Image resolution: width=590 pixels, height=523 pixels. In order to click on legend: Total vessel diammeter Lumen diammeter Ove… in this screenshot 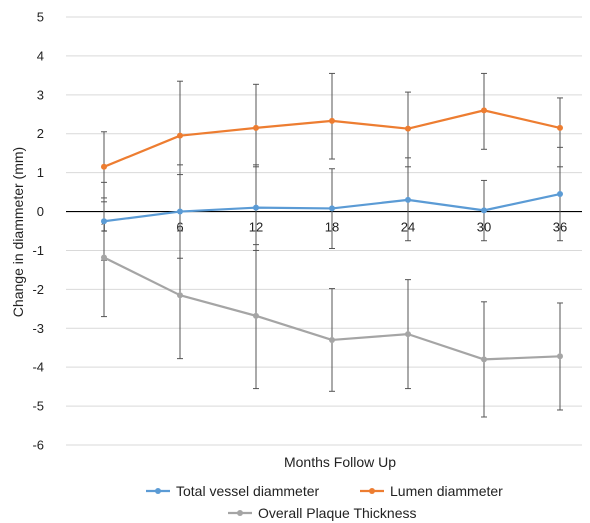, I will do `click(324, 502)`.